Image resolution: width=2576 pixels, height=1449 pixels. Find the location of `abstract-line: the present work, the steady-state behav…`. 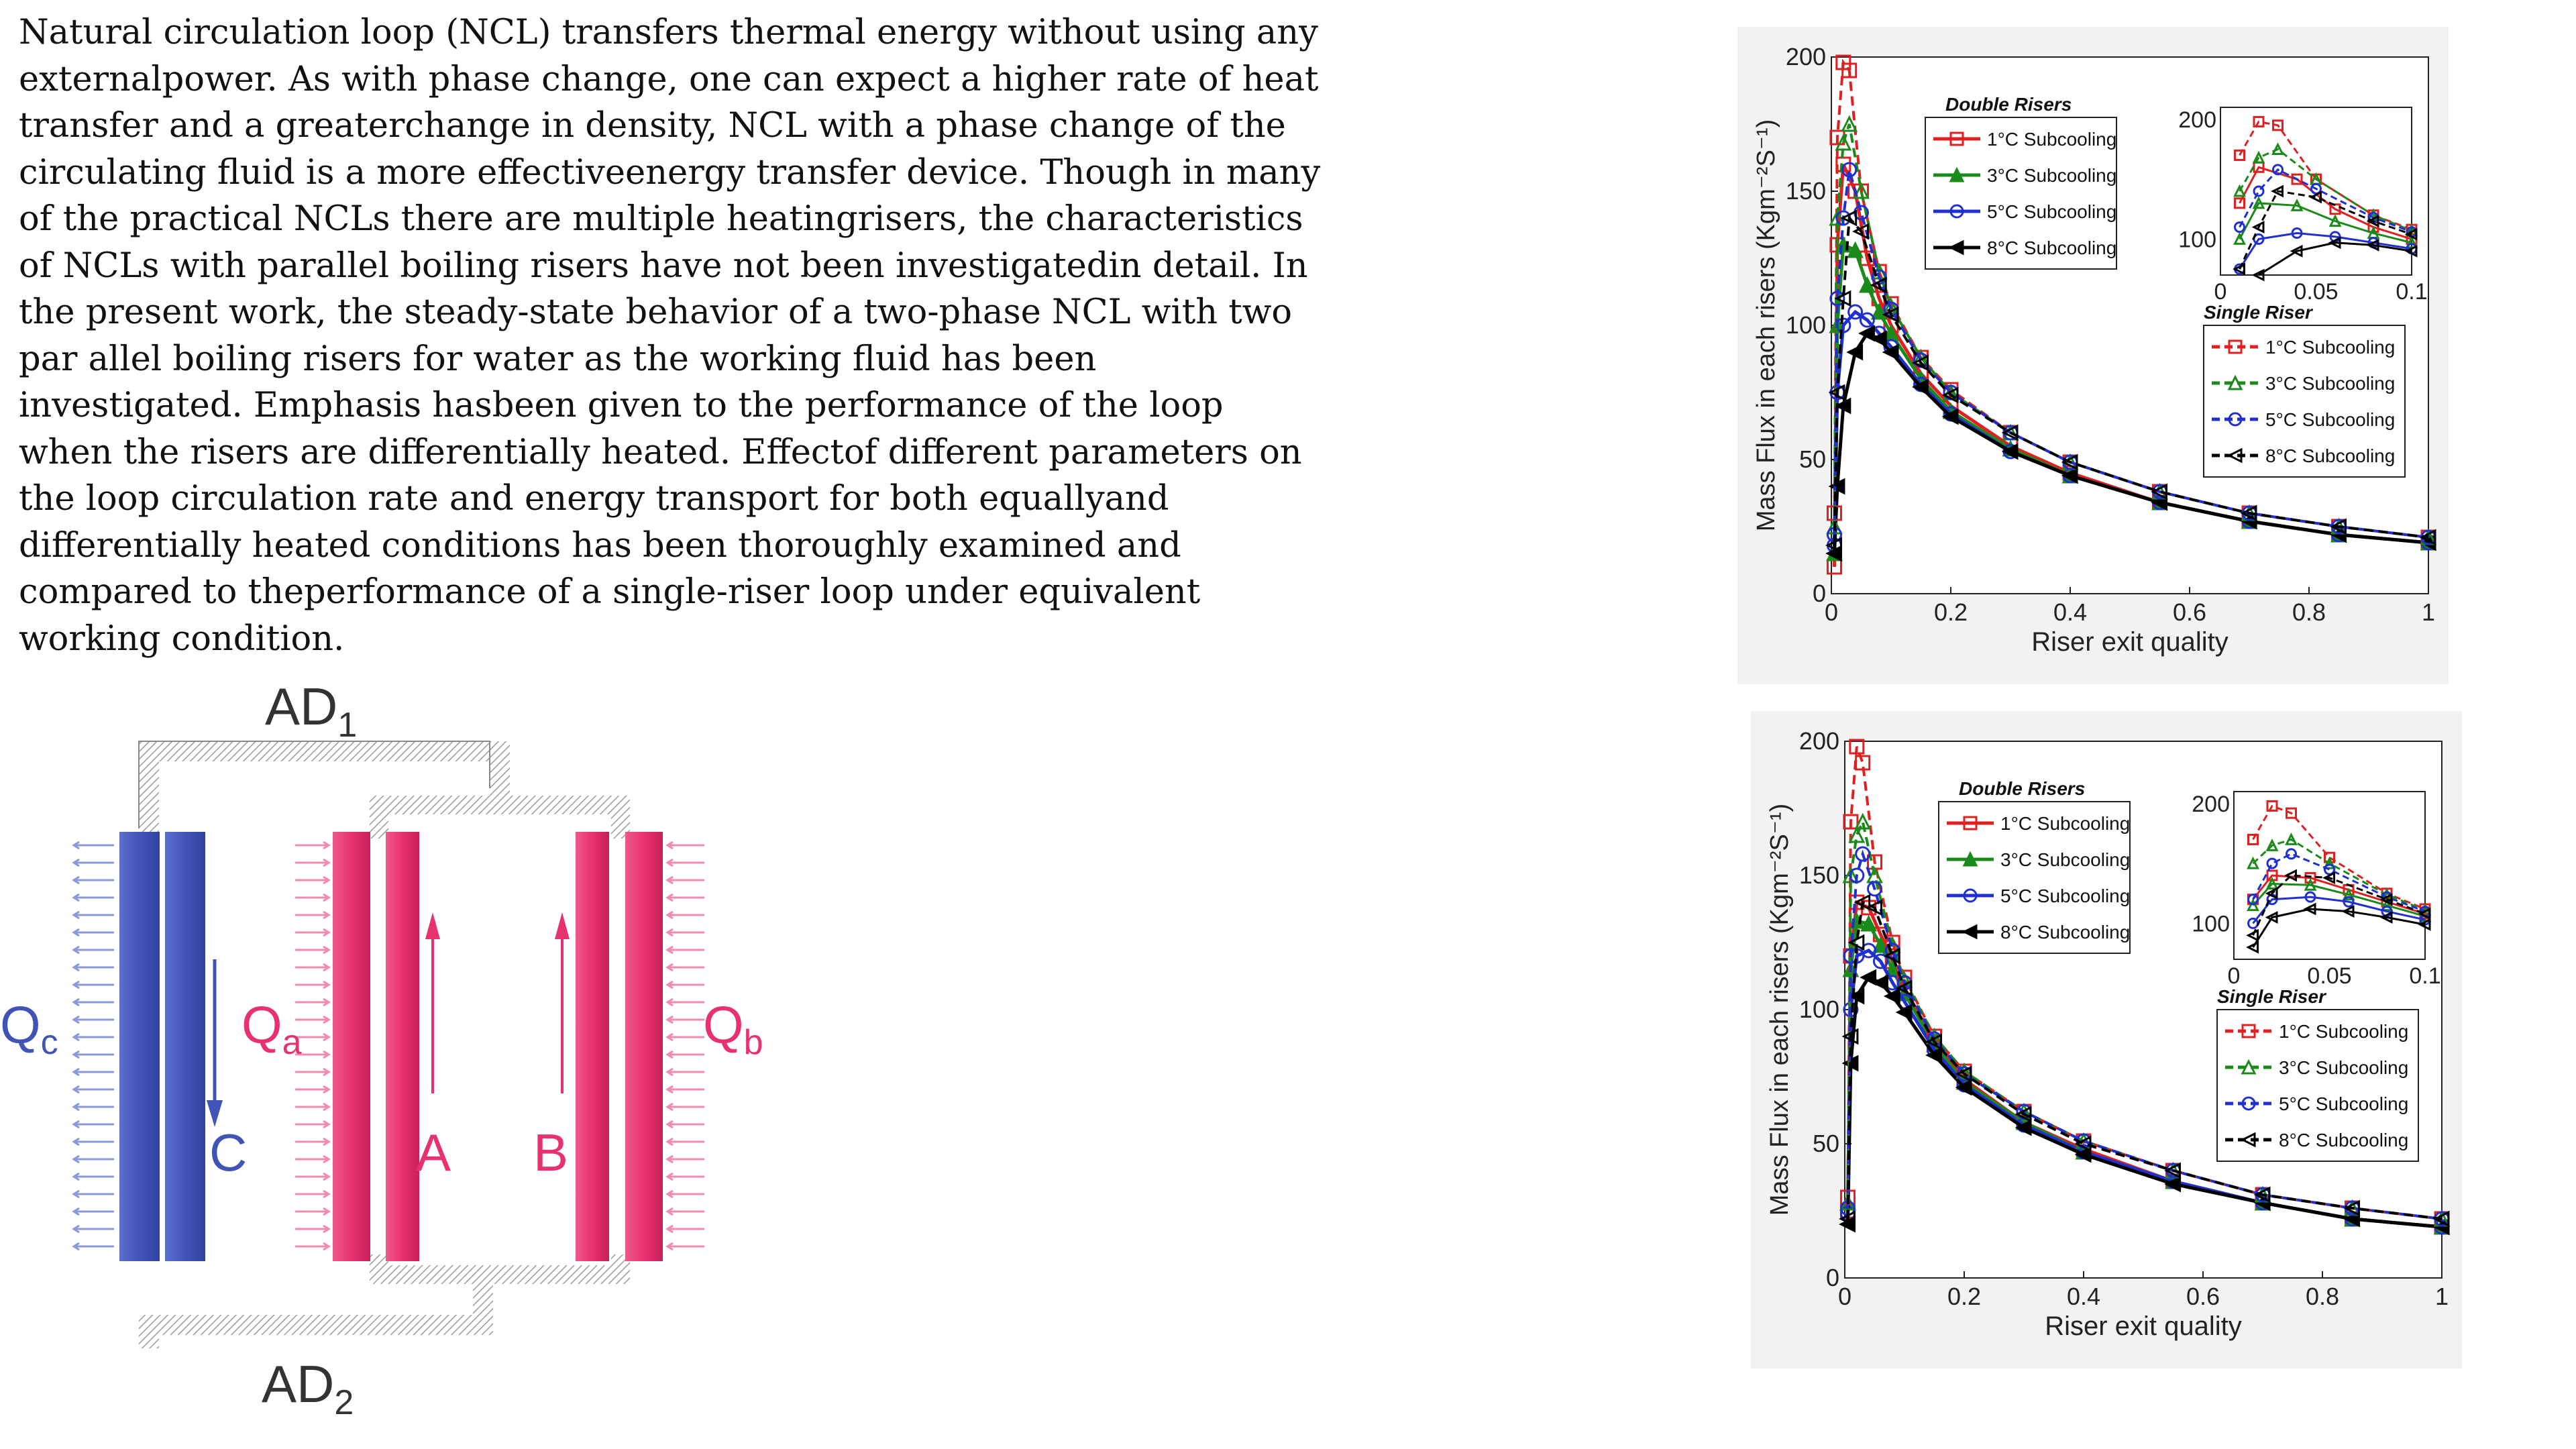

abstract-line: the present work, the steady-state behav… is located at coordinates (656, 312).